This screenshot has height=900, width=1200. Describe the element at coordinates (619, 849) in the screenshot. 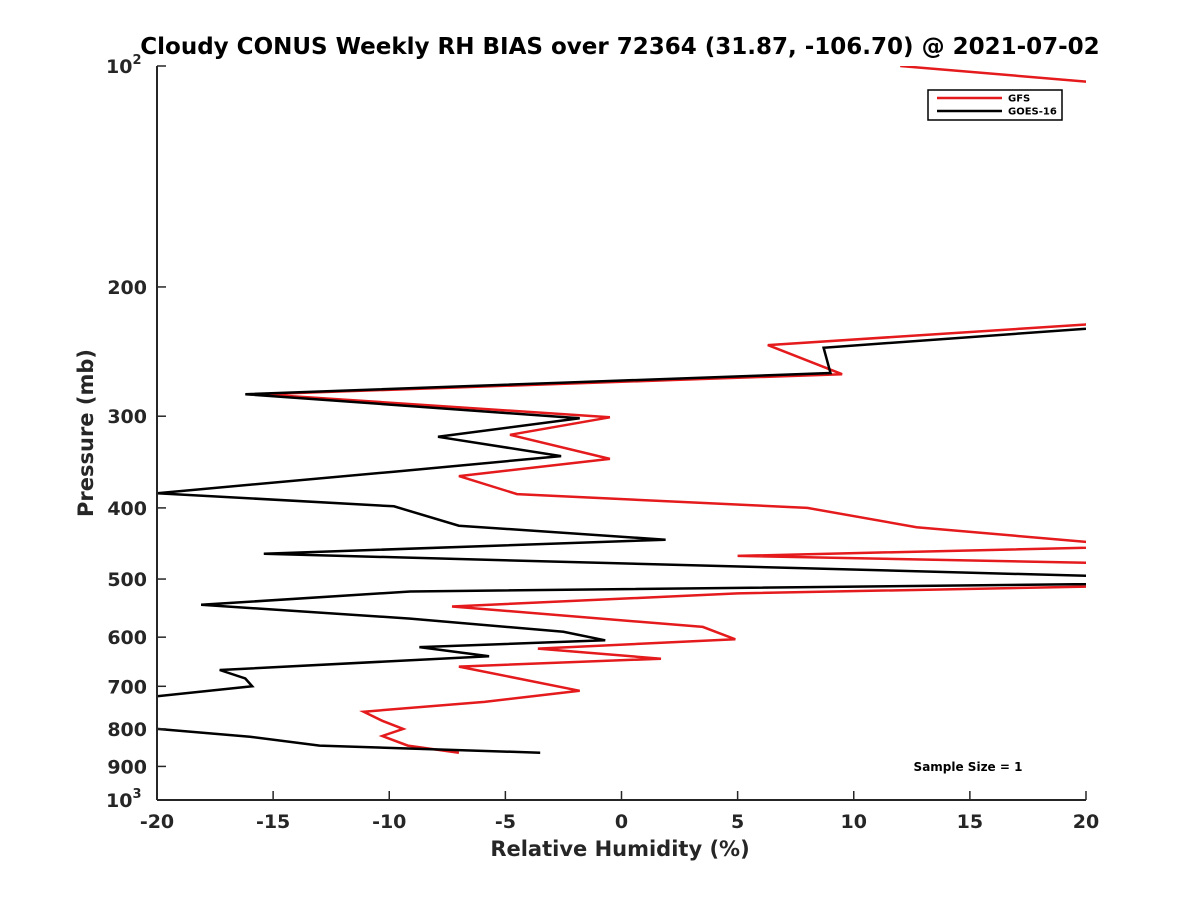

I see `x-axis-label: Relative Humidity (%)` at that location.